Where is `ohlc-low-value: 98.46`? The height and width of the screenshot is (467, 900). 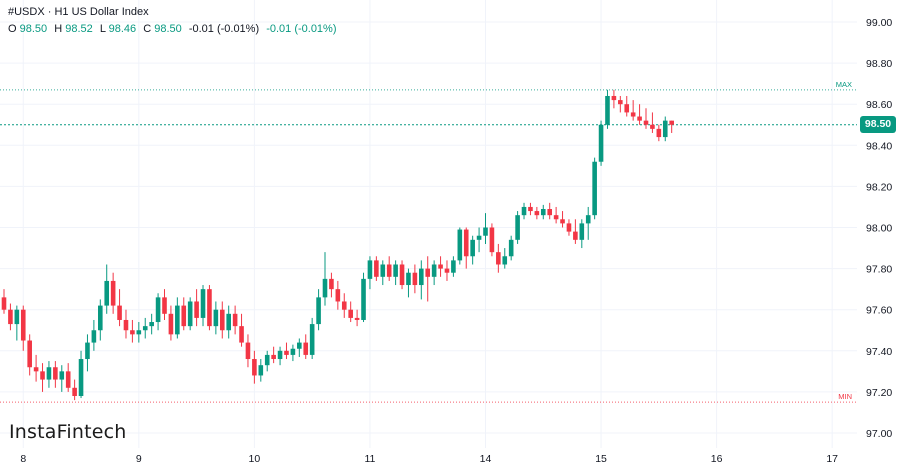
ohlc-low-value: 98.46 is located at coordinates (122, 29).